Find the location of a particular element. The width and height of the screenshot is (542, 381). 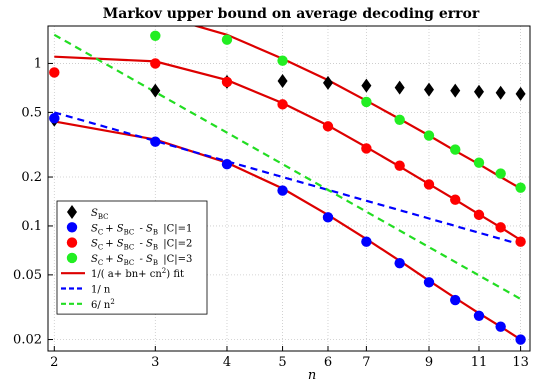

legend-entry: 1/ n is located at coordinates (101, 290).